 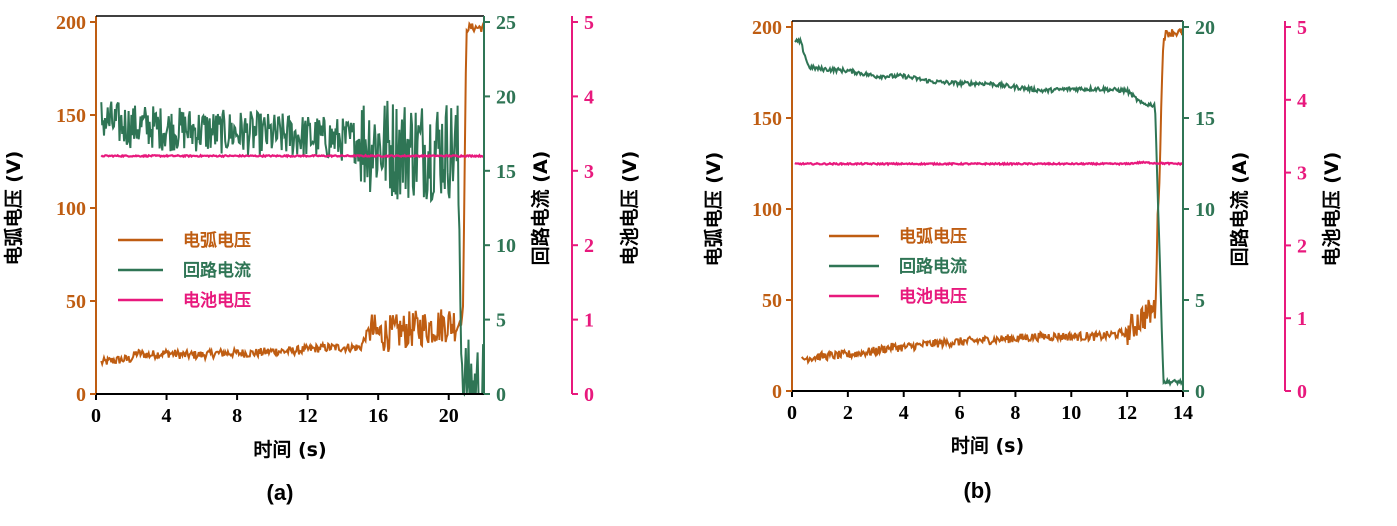 What do you see at coordinates (977, 490) in the screenshot?
I see `panel-label: (b)` at bounding box center [977, 490].